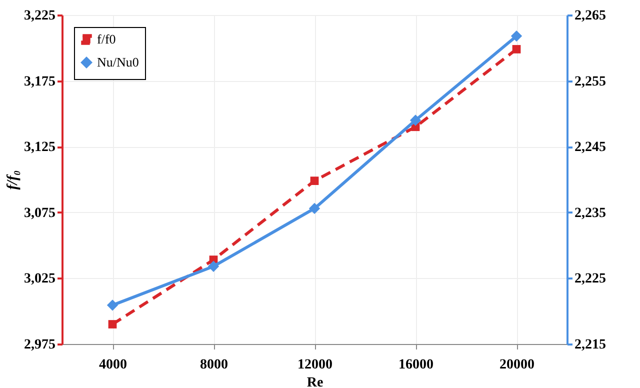 The width and height of the screenshot is (640, 388). Describe the element at coordinates (40, 82) in the screenshot. I see `y-tick-label: 3,175` at that location.